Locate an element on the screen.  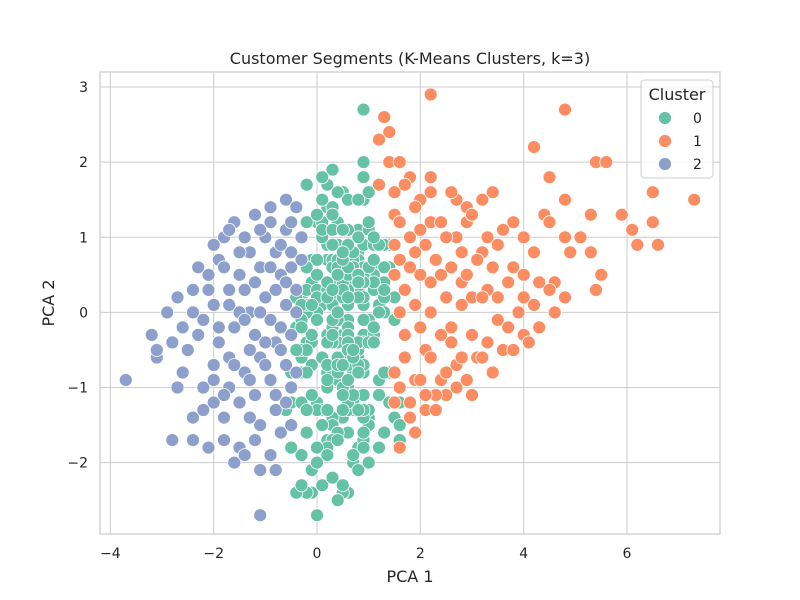
y-tick-label: −1 is located at coordinates (77, 389).